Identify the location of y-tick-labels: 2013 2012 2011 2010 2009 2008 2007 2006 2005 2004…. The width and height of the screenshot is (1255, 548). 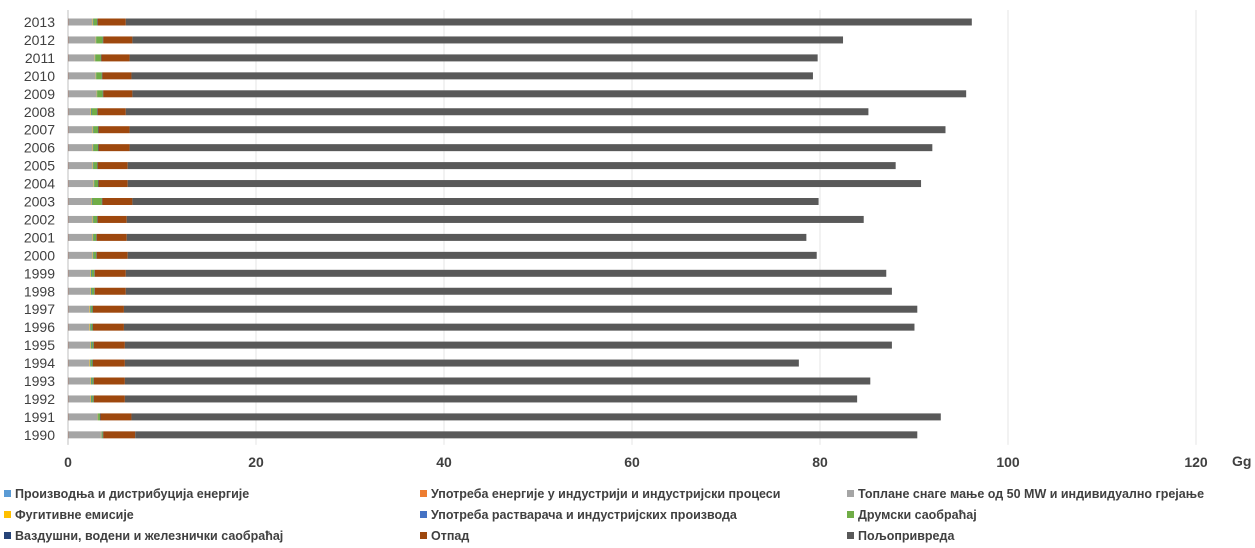
(39, 228).